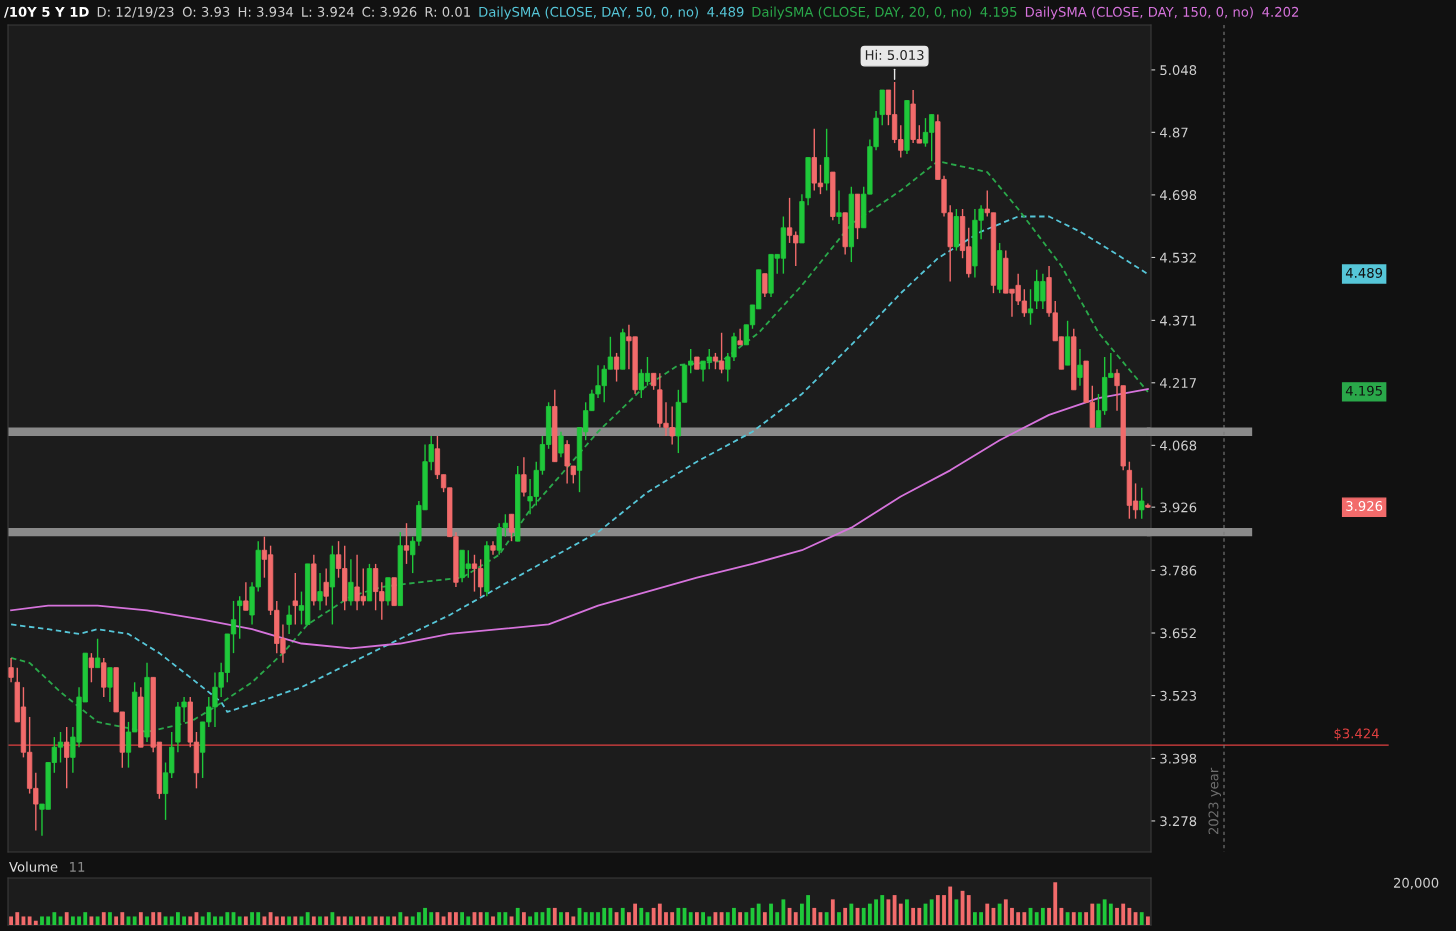 The height and width of the screenshot is (931, 1456). What do you see at coordinates (1178, 758) in the screenshot?
I see `y-tick-label: 3.398` at bounding box center [1178, 758].